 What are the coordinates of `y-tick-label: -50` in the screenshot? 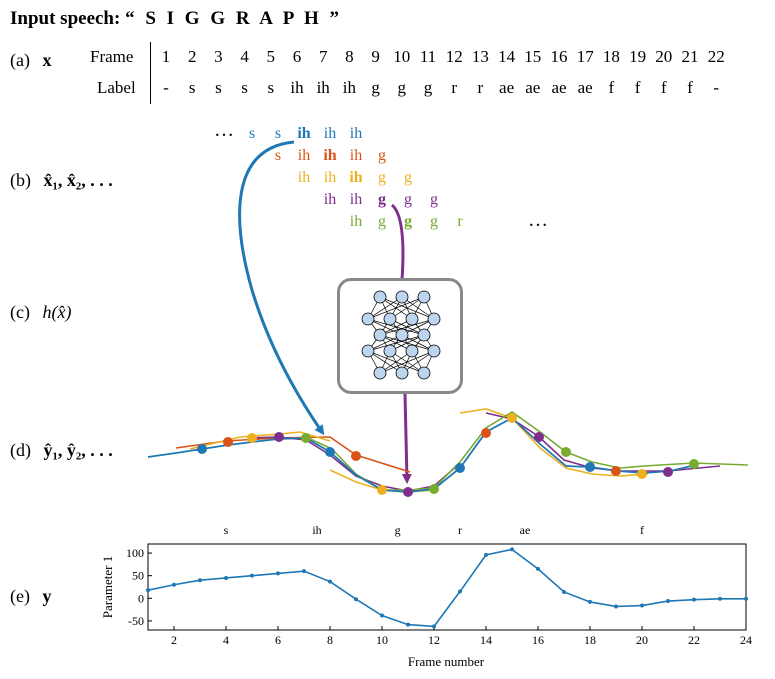 It's located at (136, 621).